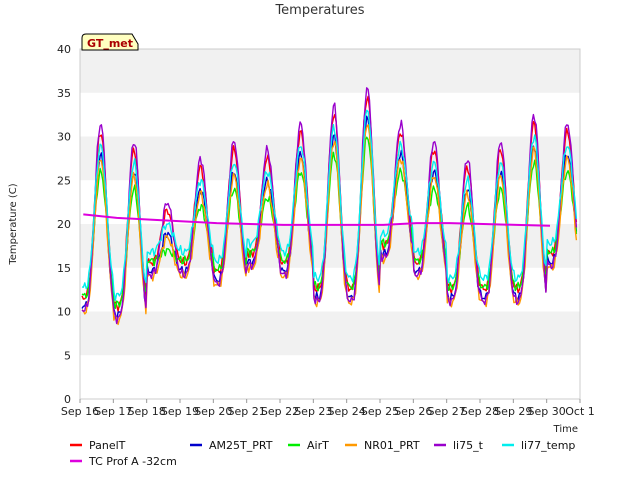  I want to click on y-axis-title: Temperature (C), so click(13, 224).